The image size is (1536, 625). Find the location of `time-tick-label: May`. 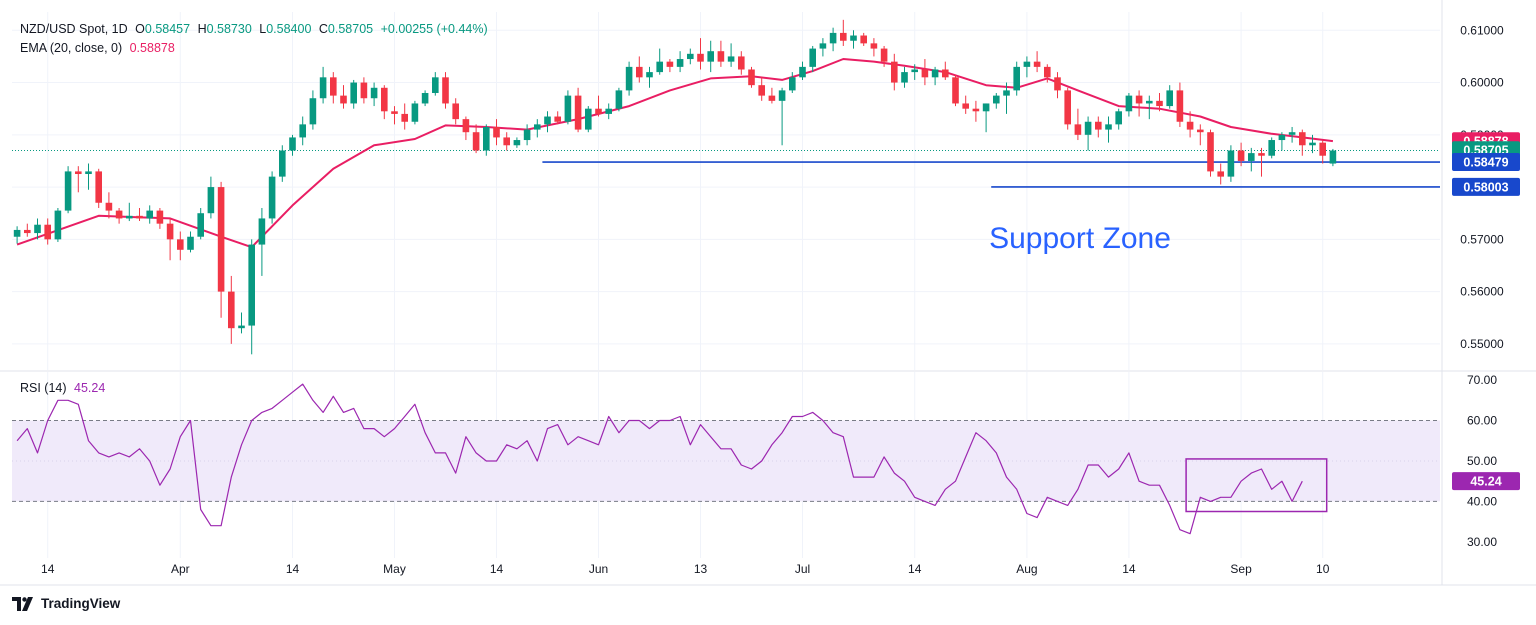

time-tick-label: May is located at coordinates (394, 569).